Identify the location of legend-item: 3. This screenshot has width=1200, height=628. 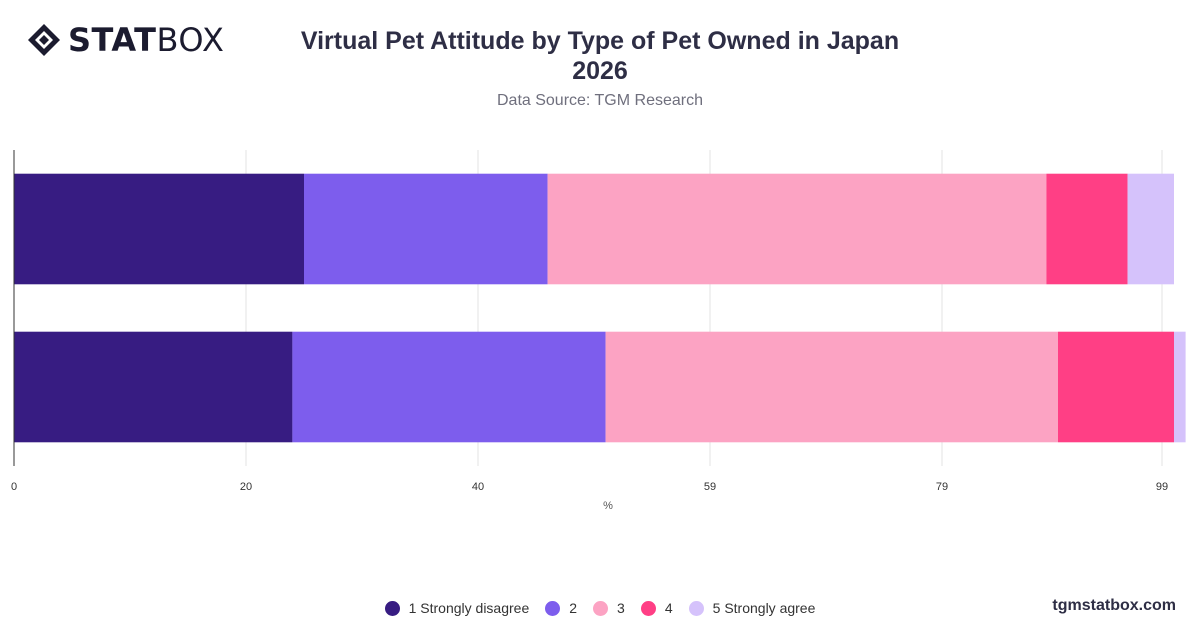
(609, 608).